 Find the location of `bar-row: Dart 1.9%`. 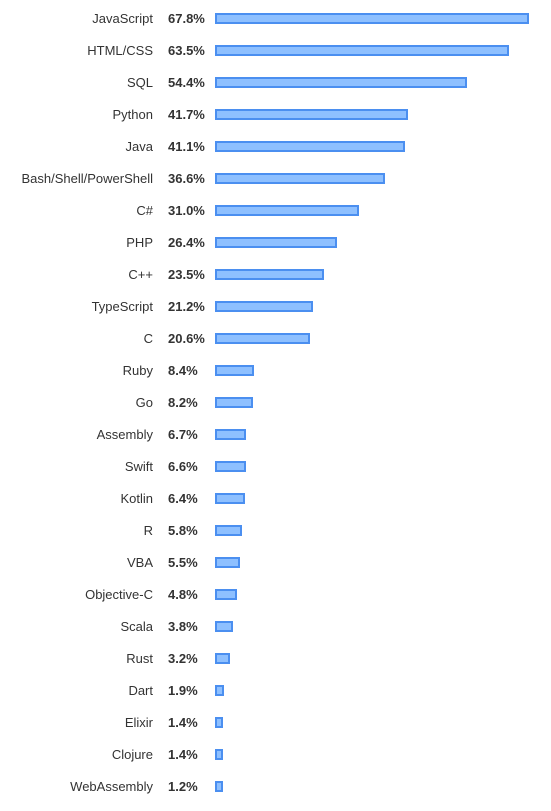

bar-row: Dart 1.9% is located at coordinates (275, 691).